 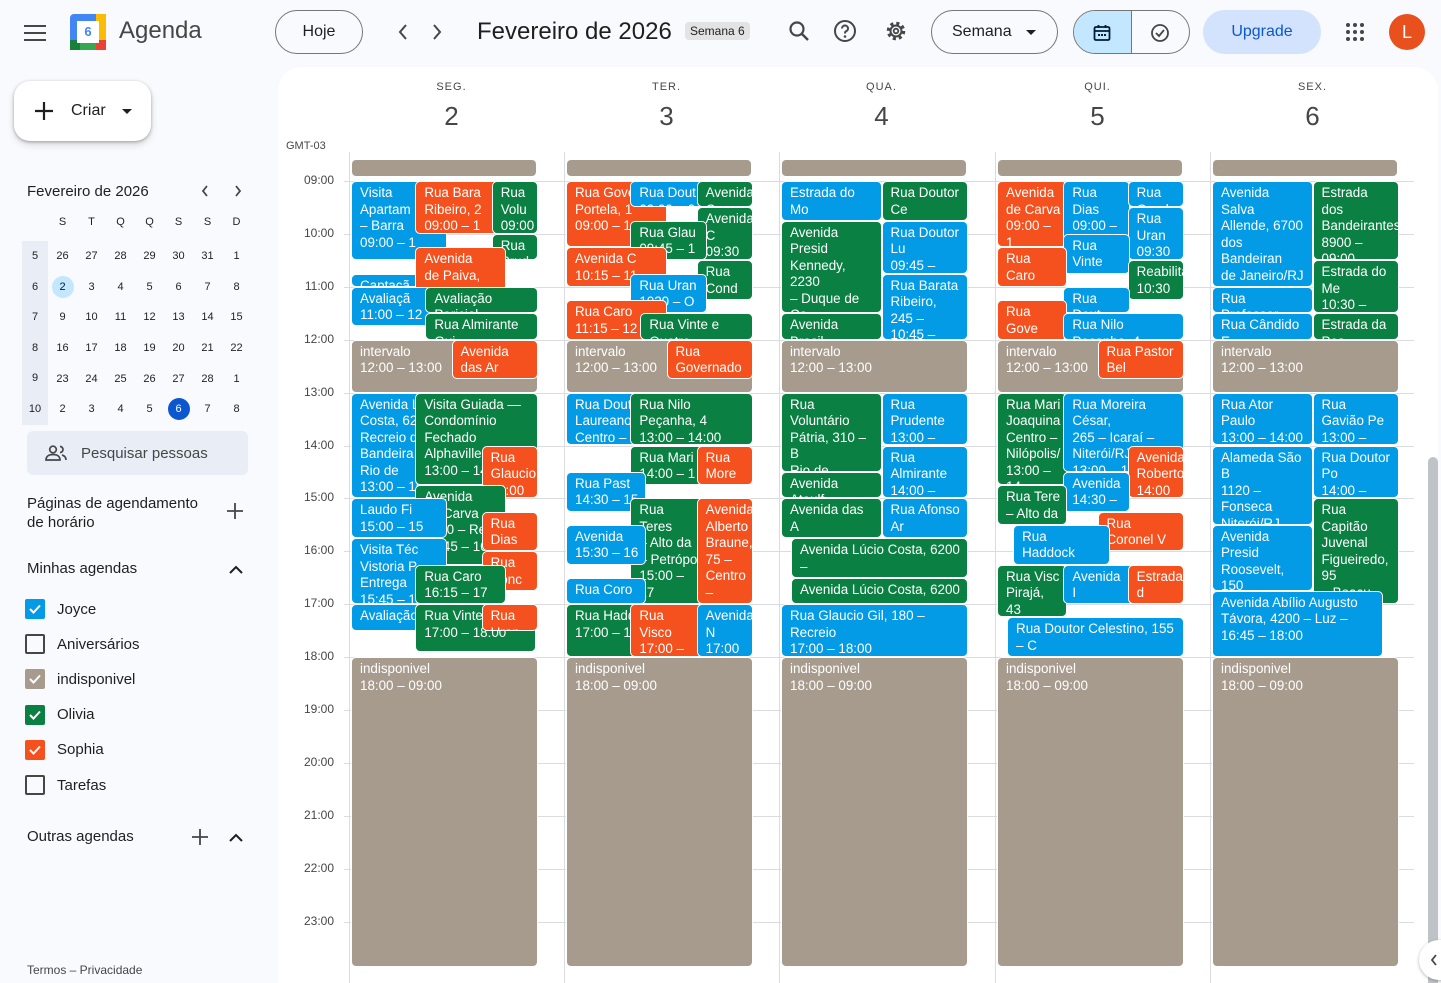 I want to click on mini-day: 11, so click(x=120, y=317).